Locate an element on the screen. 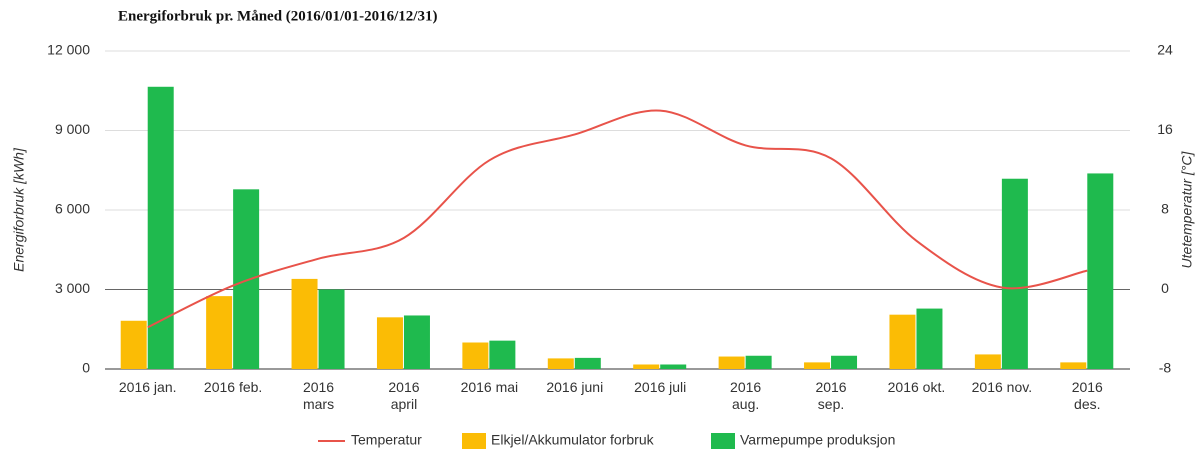 This screenshot has width=1202, height=452. legend-label: Elkjel/Akkumulator forbruk is located at coordinates (573, 440).